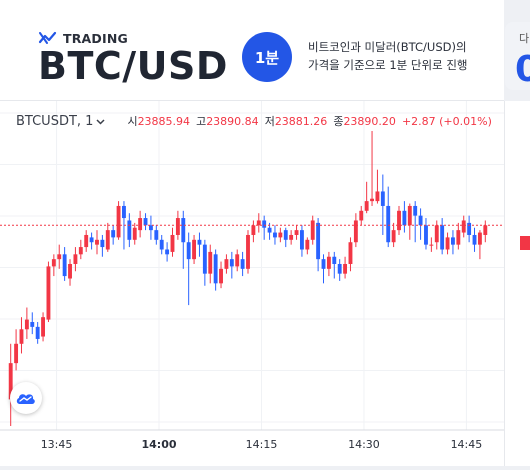  What do you see at coordinates (369, 121) in the screenshot?
I see `close-value: 23890.20` at bounding box center [369, 121].